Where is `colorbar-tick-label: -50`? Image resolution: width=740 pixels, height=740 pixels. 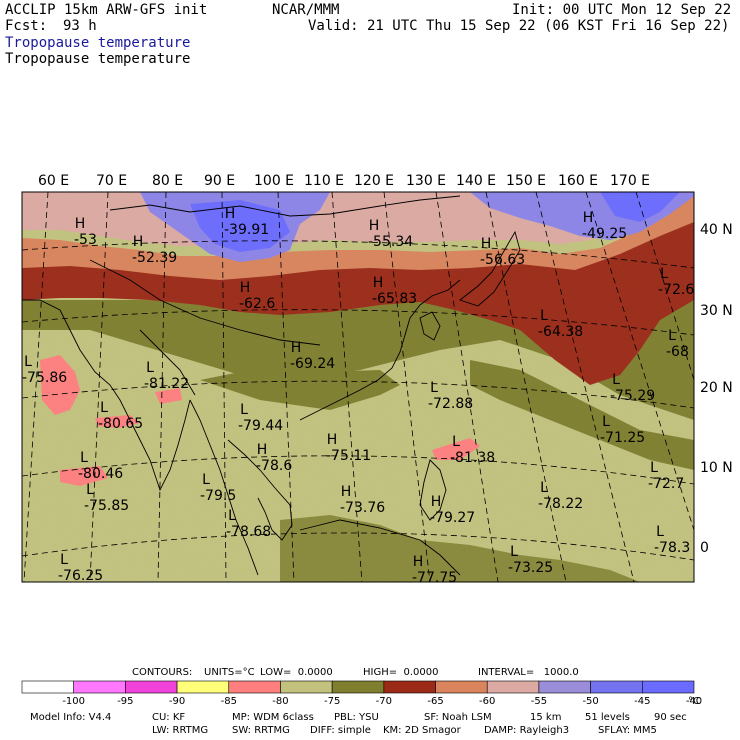
colorbar-tick-label: -50 is located at coordinates (590, 701).